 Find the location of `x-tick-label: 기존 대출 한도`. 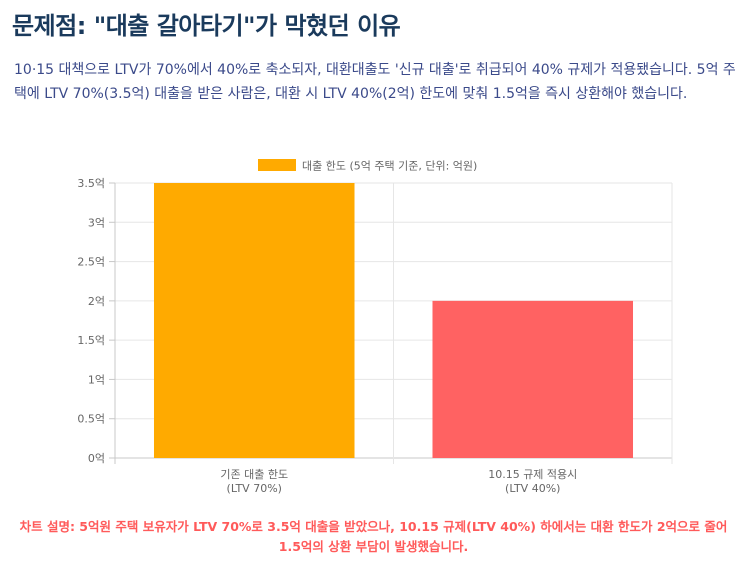

x-tick-label: 기존 대출 한도 is located at coordinates (254, 474).